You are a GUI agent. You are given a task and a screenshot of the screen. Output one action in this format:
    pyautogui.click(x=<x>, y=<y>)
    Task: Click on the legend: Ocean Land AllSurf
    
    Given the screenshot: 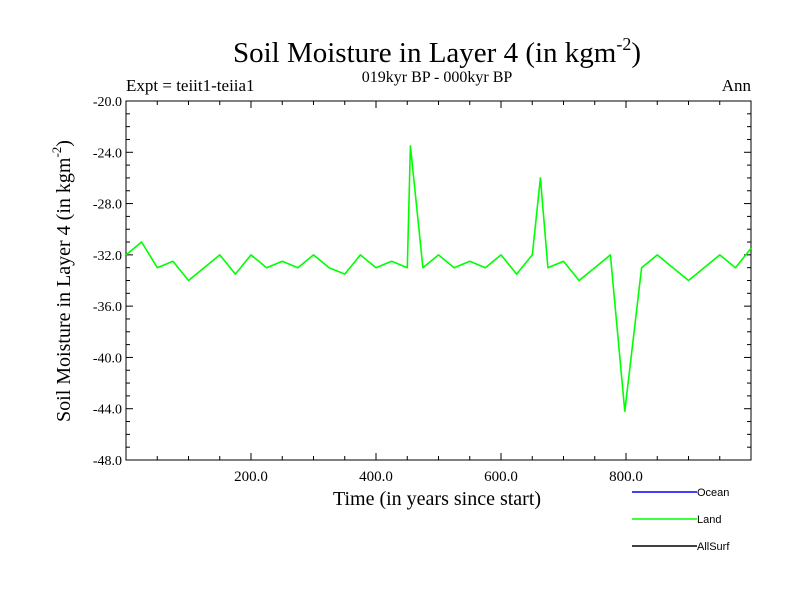 What is the action you would take?
    pyautogui.click(x=681, y=520)
    